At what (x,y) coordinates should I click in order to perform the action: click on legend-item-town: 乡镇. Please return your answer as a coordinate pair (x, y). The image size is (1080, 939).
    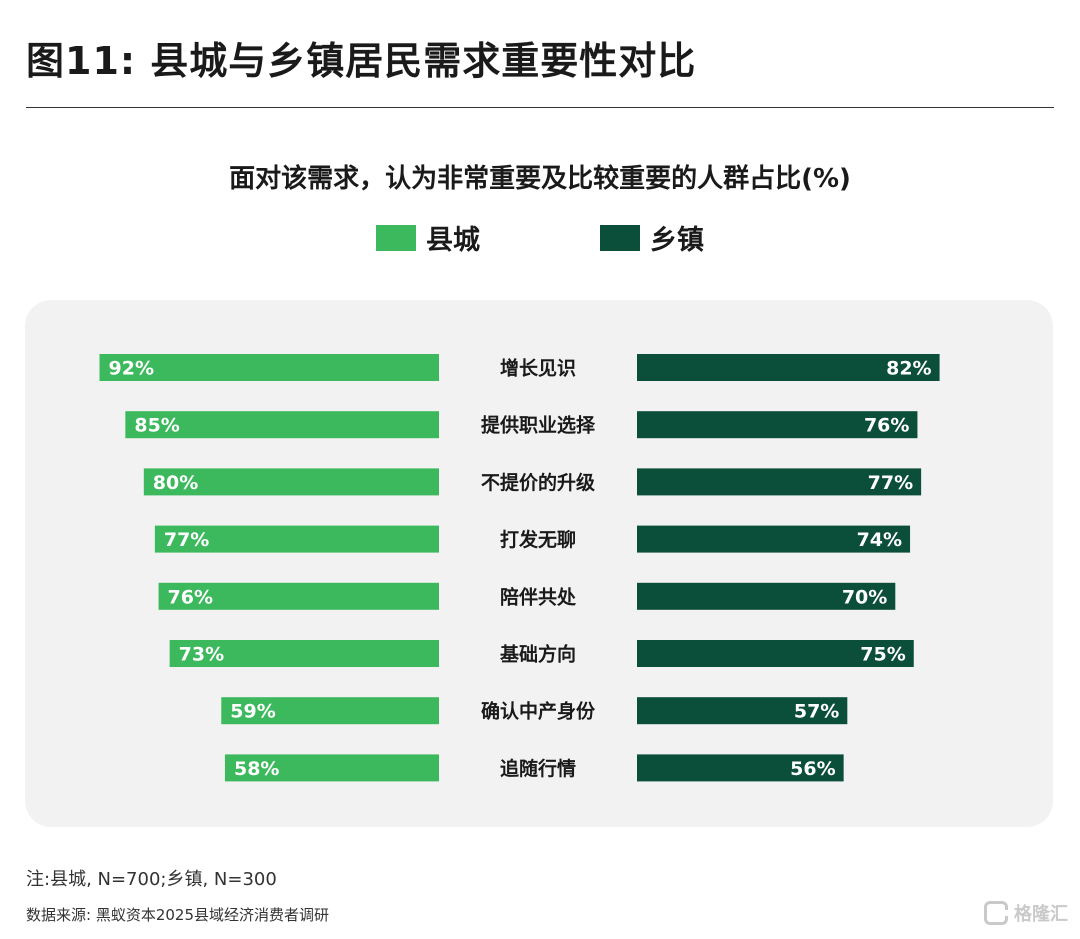
    Looking at the image, I should click on (652, 237).